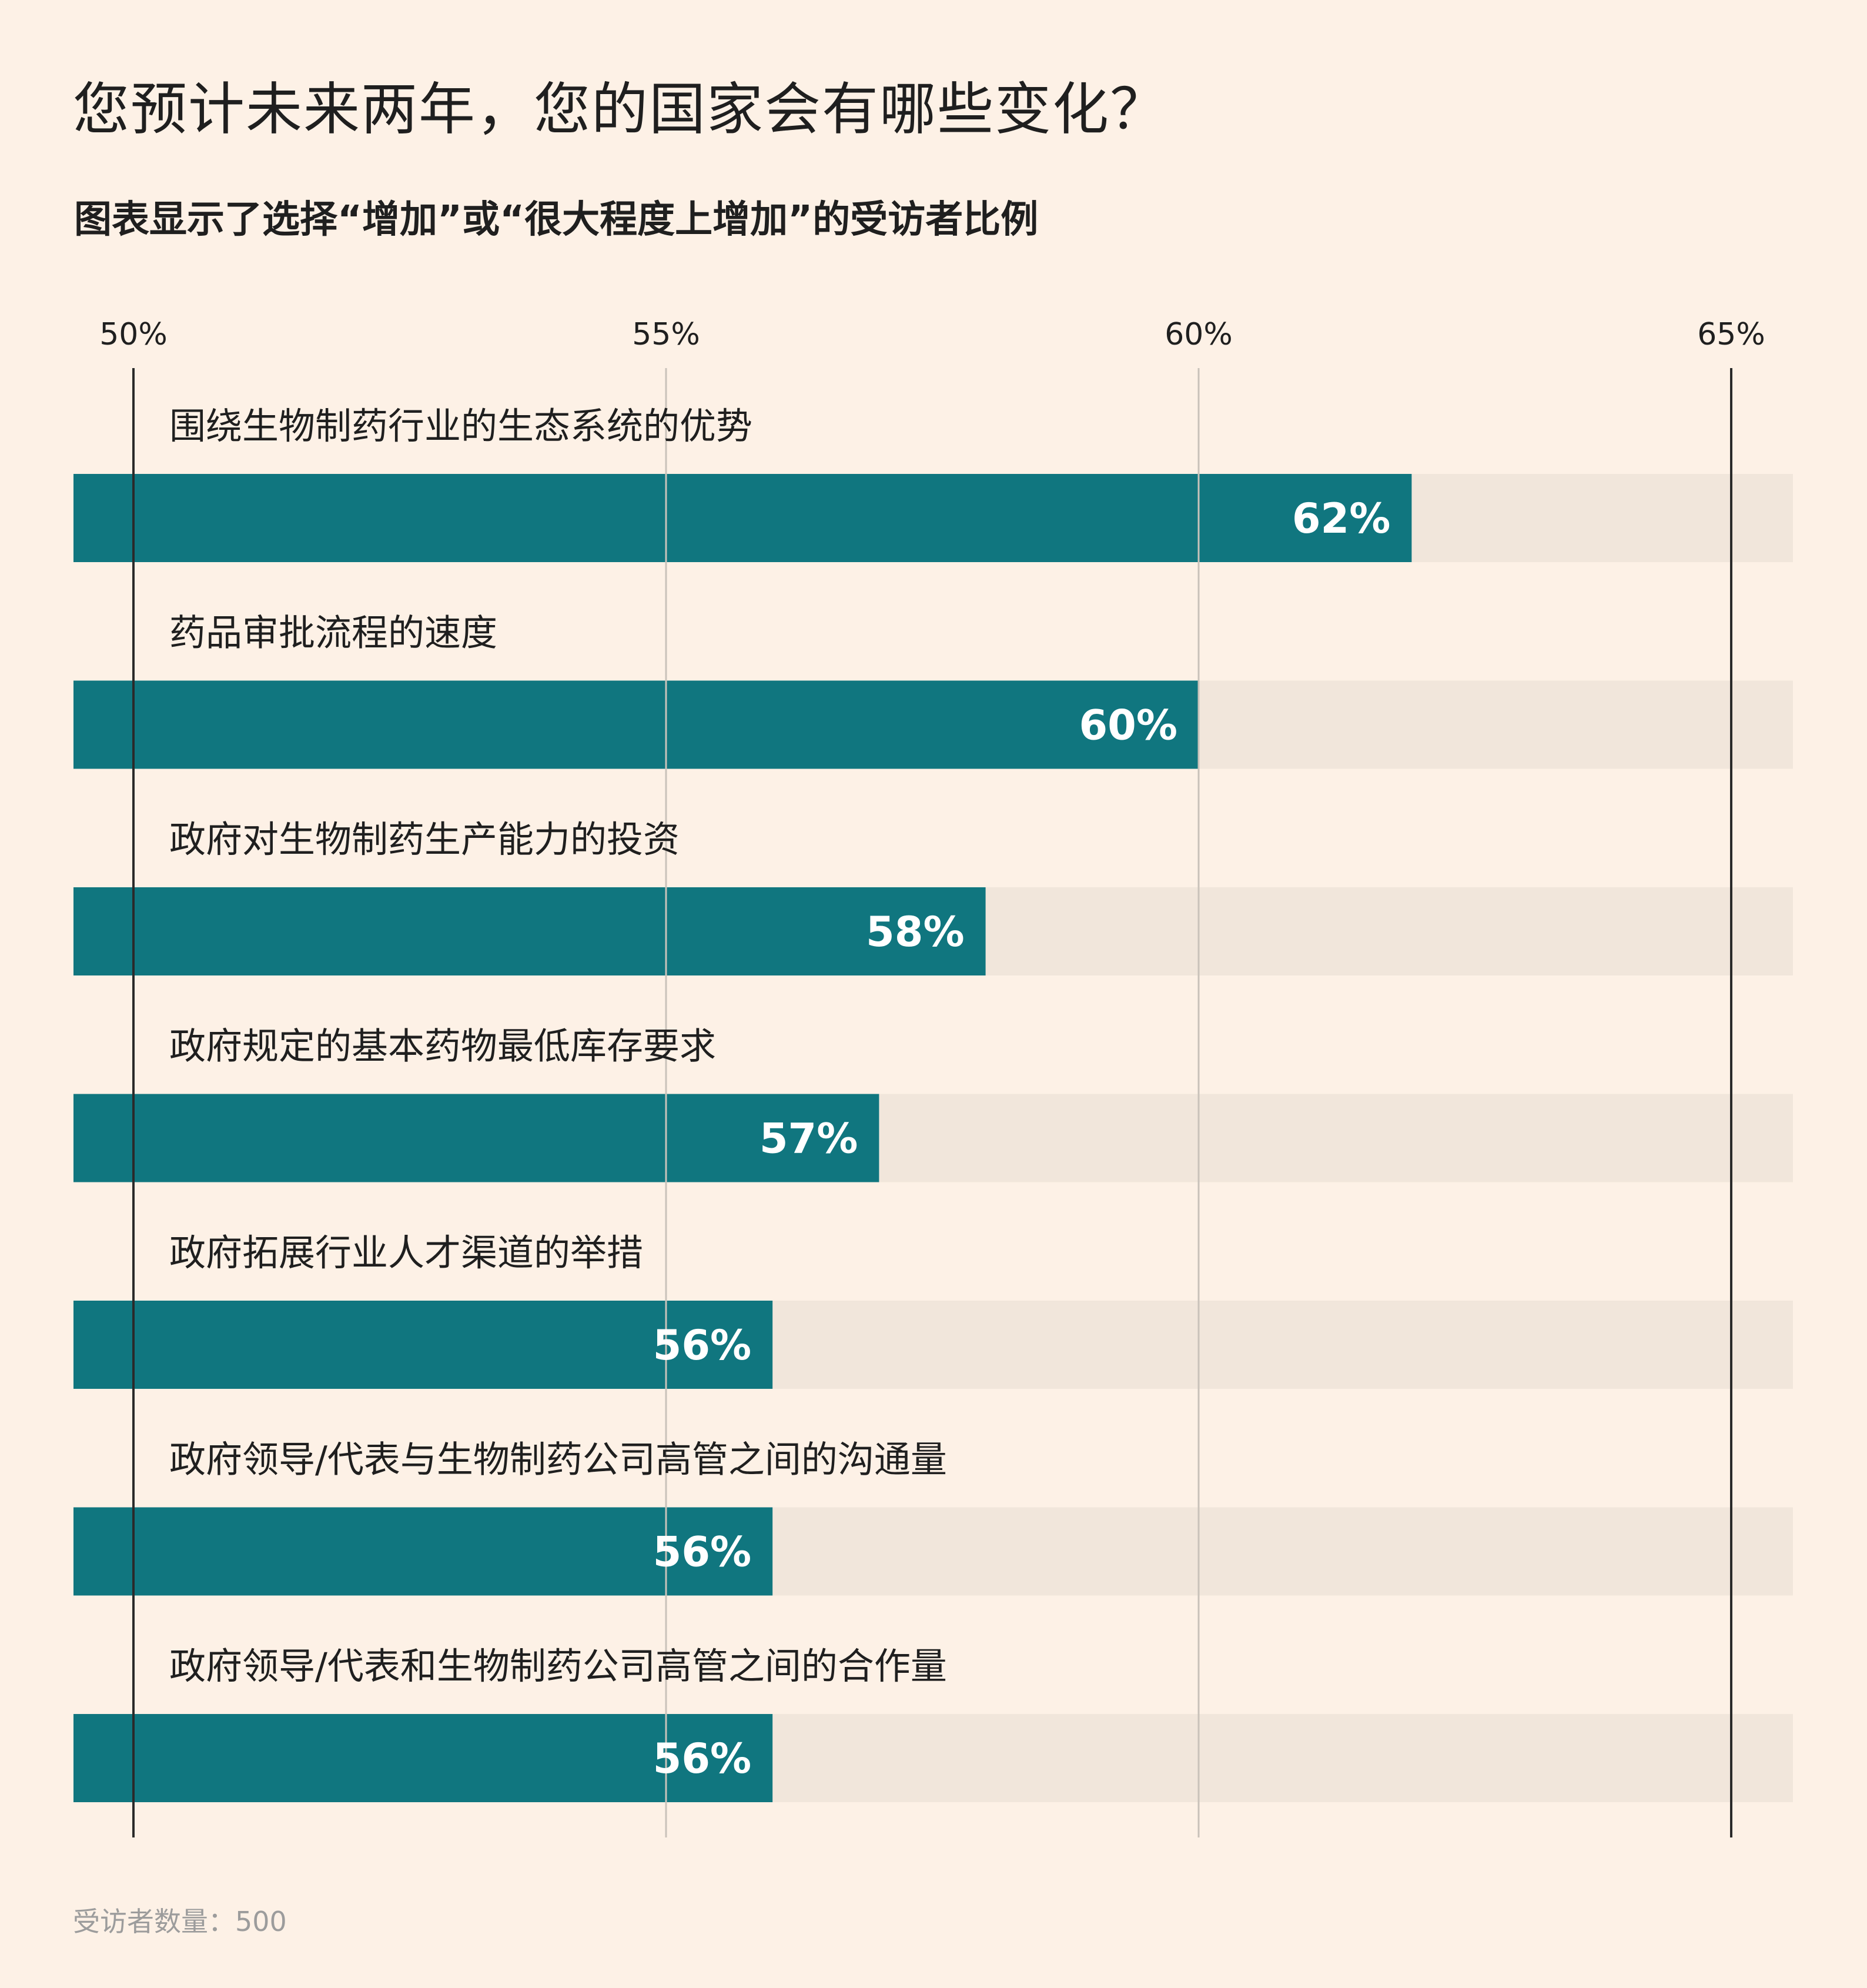 This screenshot has width=1867, height=1988. Describe the element at coordinates (620, 109) in the screenshot. I see `chart-title: 您预计未来两年，您的国家会有哪些变化？` at that location.